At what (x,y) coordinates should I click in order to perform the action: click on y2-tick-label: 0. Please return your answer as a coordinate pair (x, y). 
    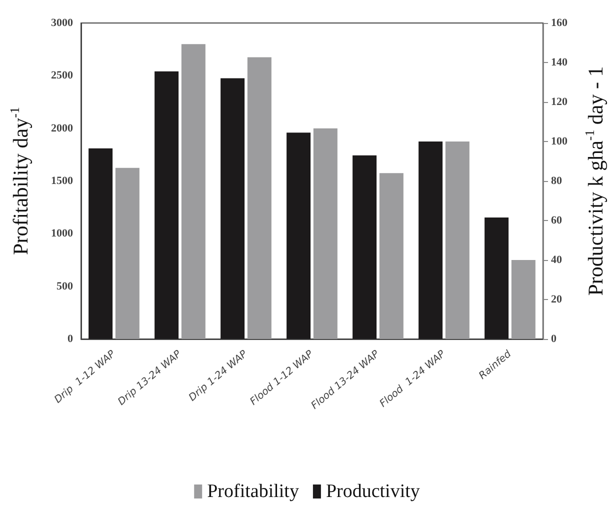
    Looking at the image, I should click on (554, 339).